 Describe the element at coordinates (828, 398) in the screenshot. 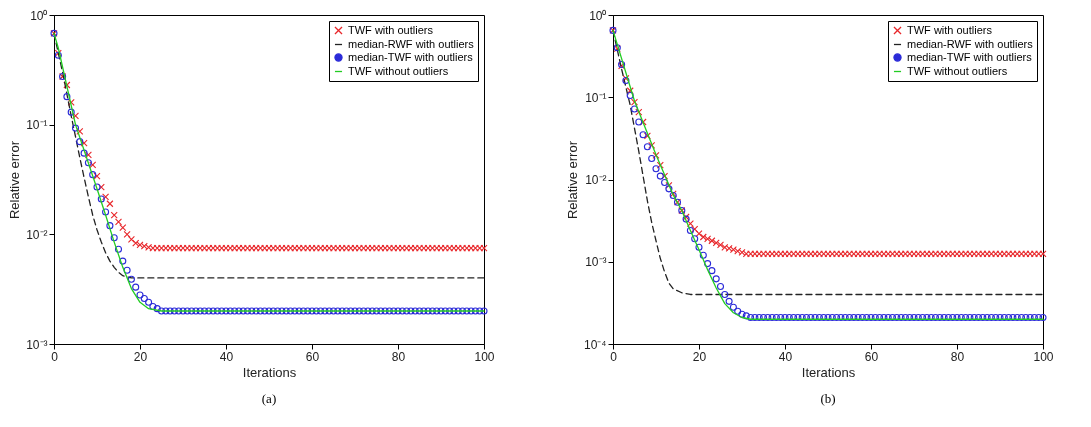

I see `text: (b)` at that location.